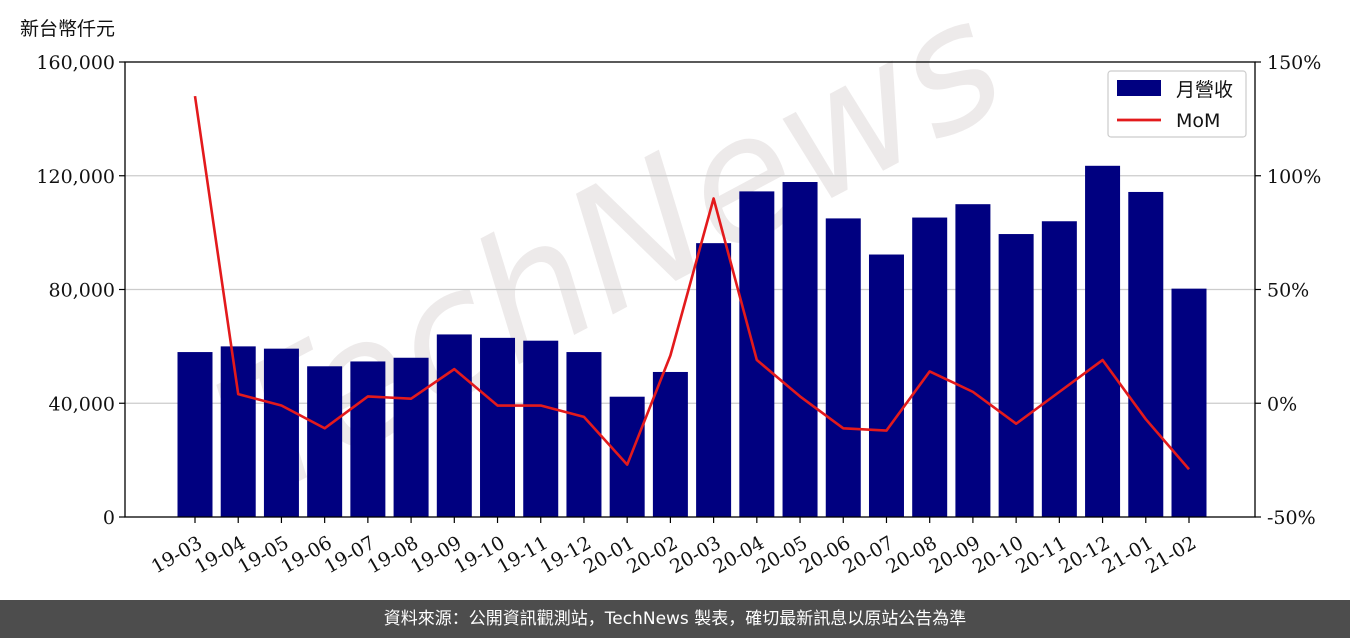  I want to click on left-tick-label: 160,000, so click(75, 63).